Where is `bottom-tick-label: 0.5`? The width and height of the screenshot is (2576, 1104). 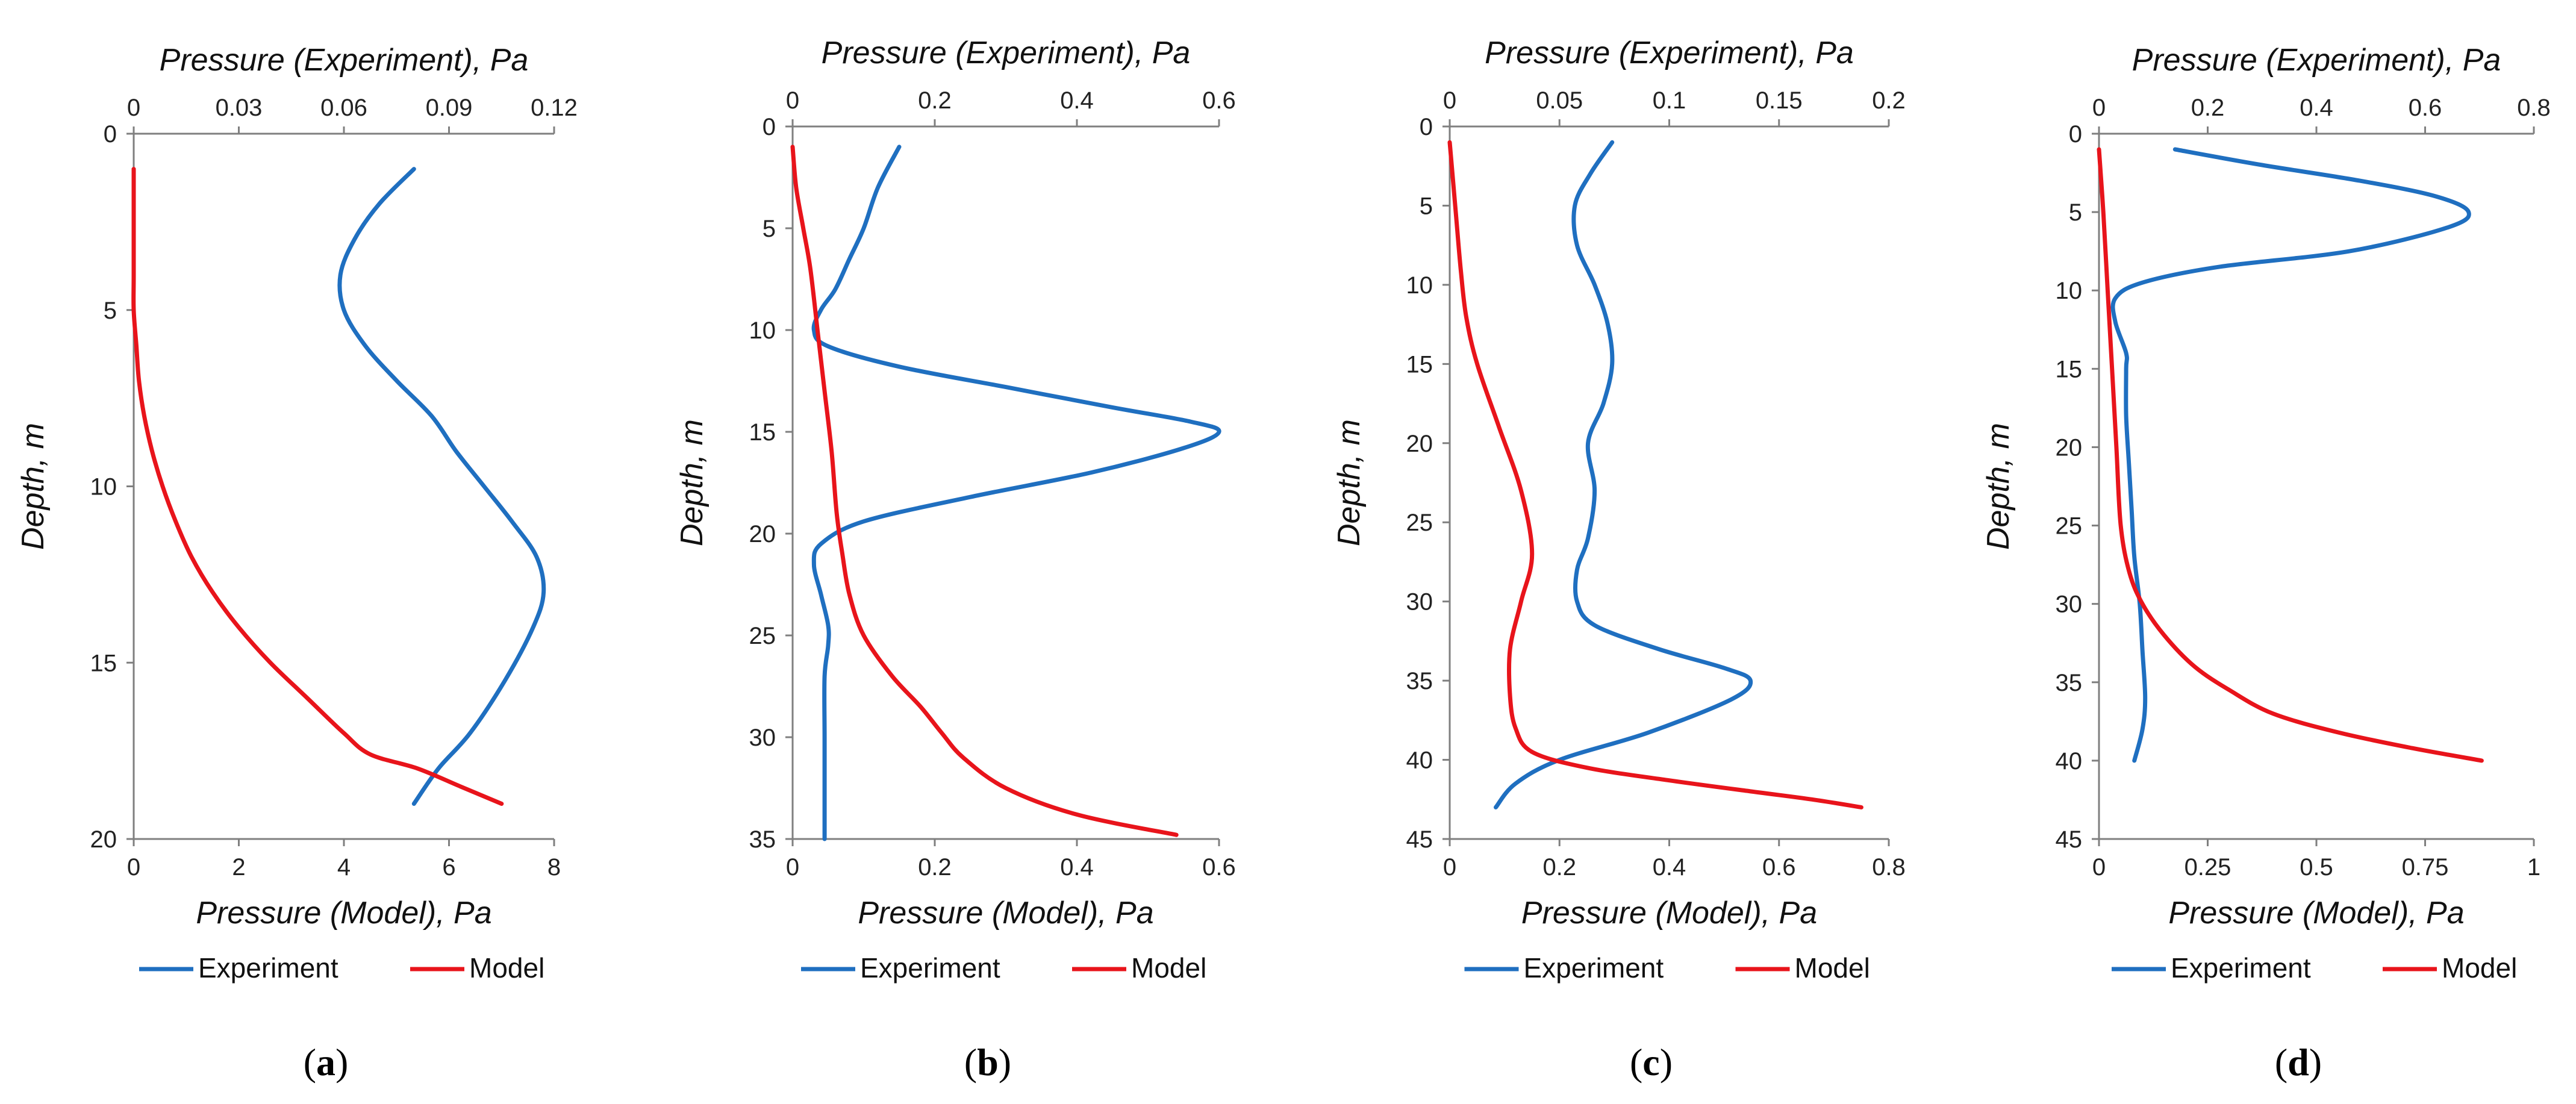 bottom-tick-label: 0.5 is located at coordinates (2316, 867).